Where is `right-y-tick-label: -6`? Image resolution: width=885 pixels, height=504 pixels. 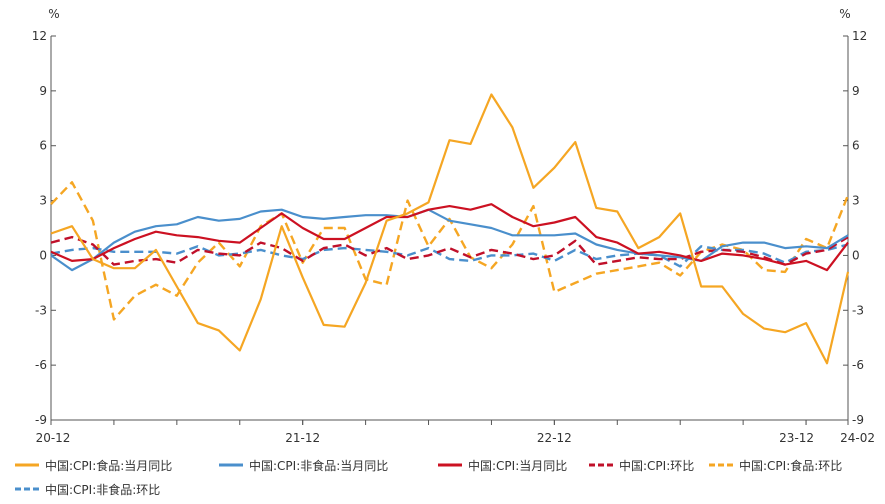 right-y-tick-label: -6 is located at coordinates (858, 365).